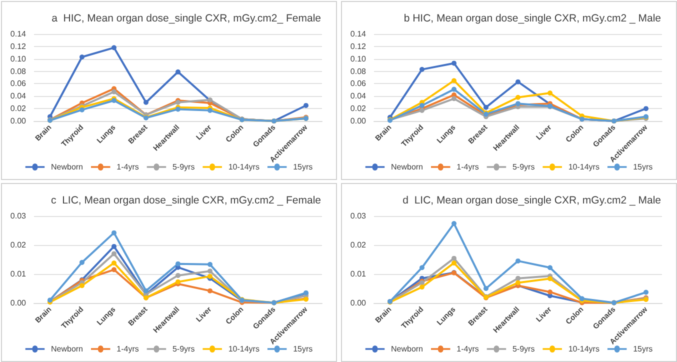 The image size is (677, 362). Describe the element at coordinates (532, 200) in the screenshot. I see `chart-title: d LIC, Mean organ dose_single CXR, mGy.cm2 _ Male` at that location.